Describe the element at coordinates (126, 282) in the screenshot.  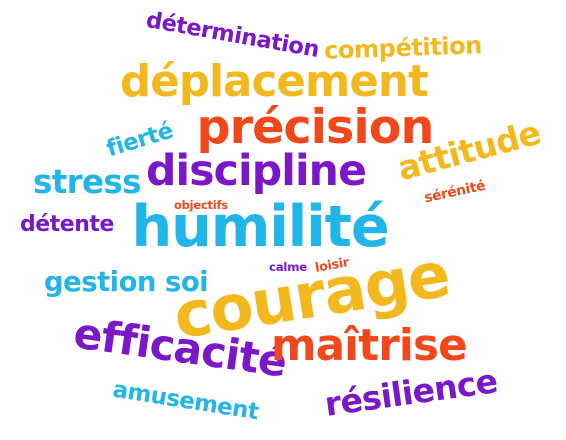
I see `word-gestion-soi: gestion soi` at that location.